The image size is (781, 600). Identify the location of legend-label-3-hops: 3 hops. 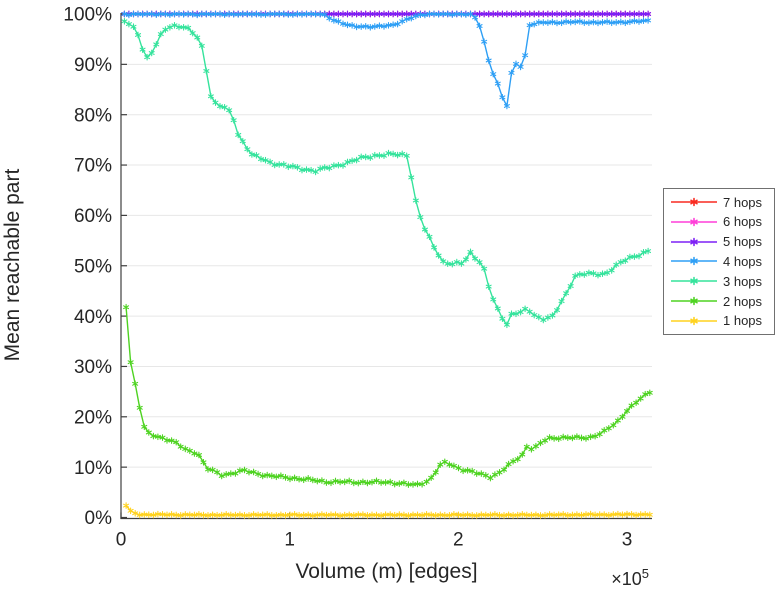
(743, 281).